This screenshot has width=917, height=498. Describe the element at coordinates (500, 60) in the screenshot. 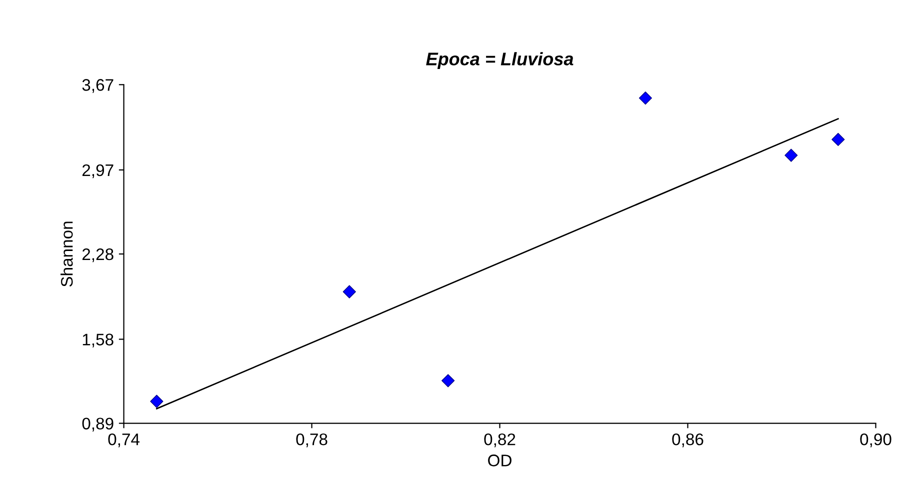

I see `chart-title: Epoca = Lluviosa` at that location.